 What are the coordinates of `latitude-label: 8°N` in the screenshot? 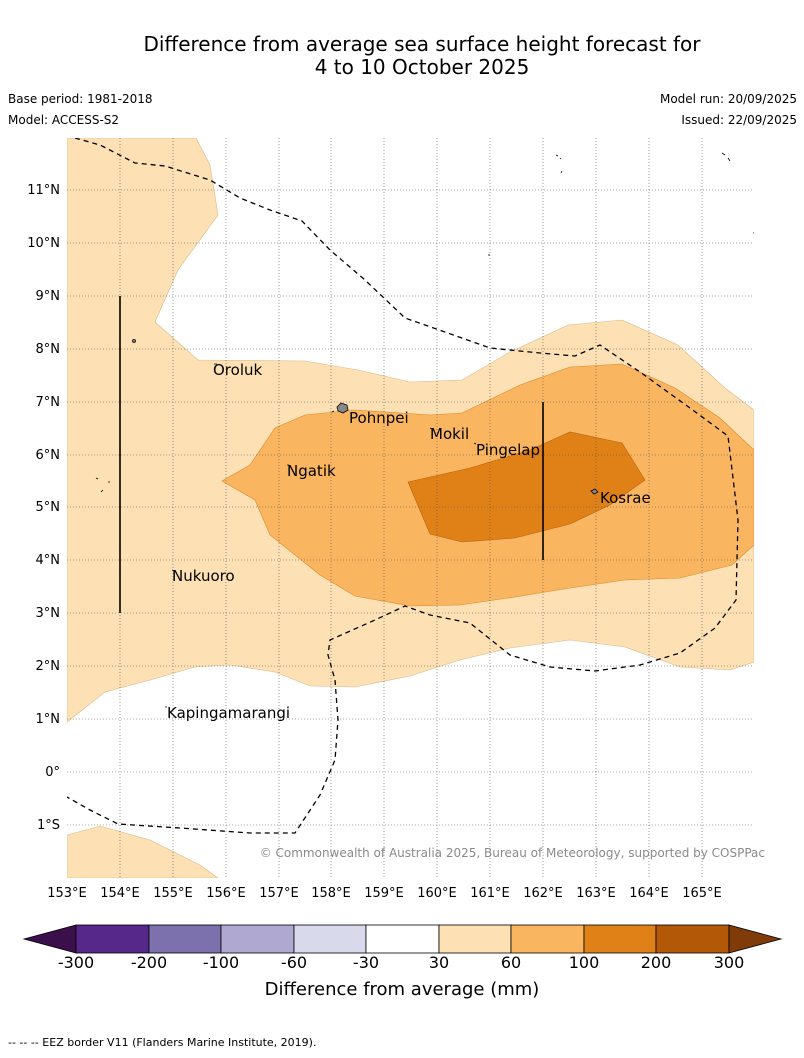 It's located at (48, 349).